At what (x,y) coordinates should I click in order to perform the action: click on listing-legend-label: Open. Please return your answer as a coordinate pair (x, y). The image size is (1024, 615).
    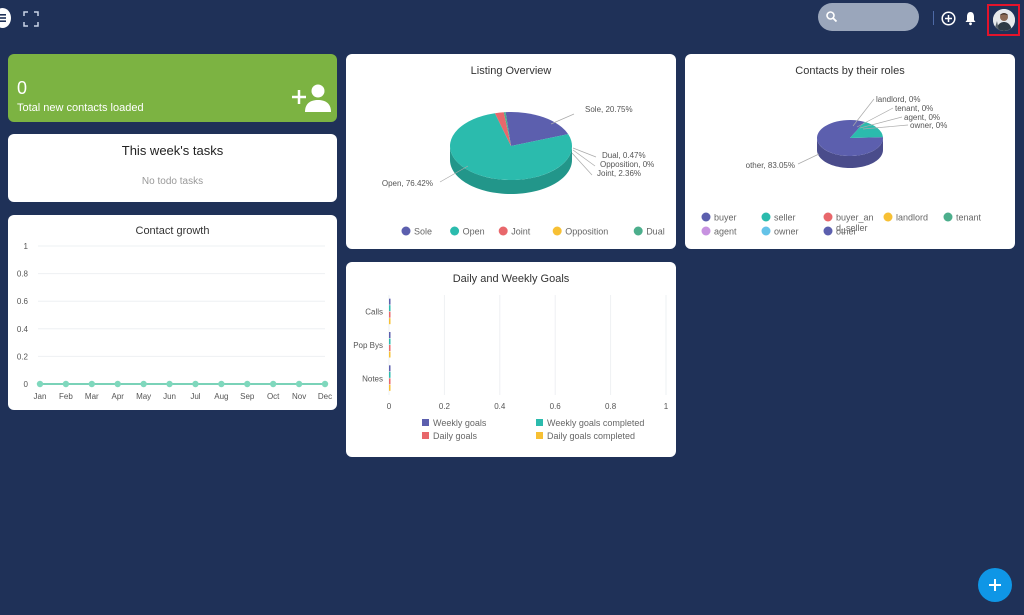
    Looking at the image, I should click on (474, 232).